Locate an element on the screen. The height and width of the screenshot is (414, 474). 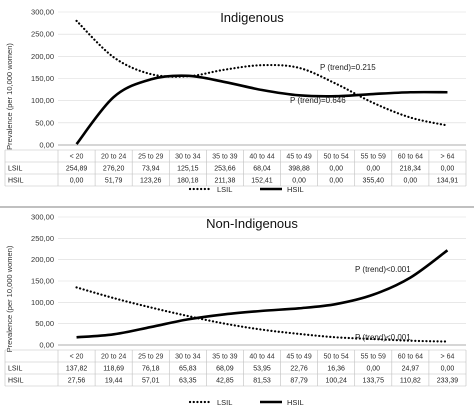
chart-title: Indigenous is located at coordinates (252, 17).